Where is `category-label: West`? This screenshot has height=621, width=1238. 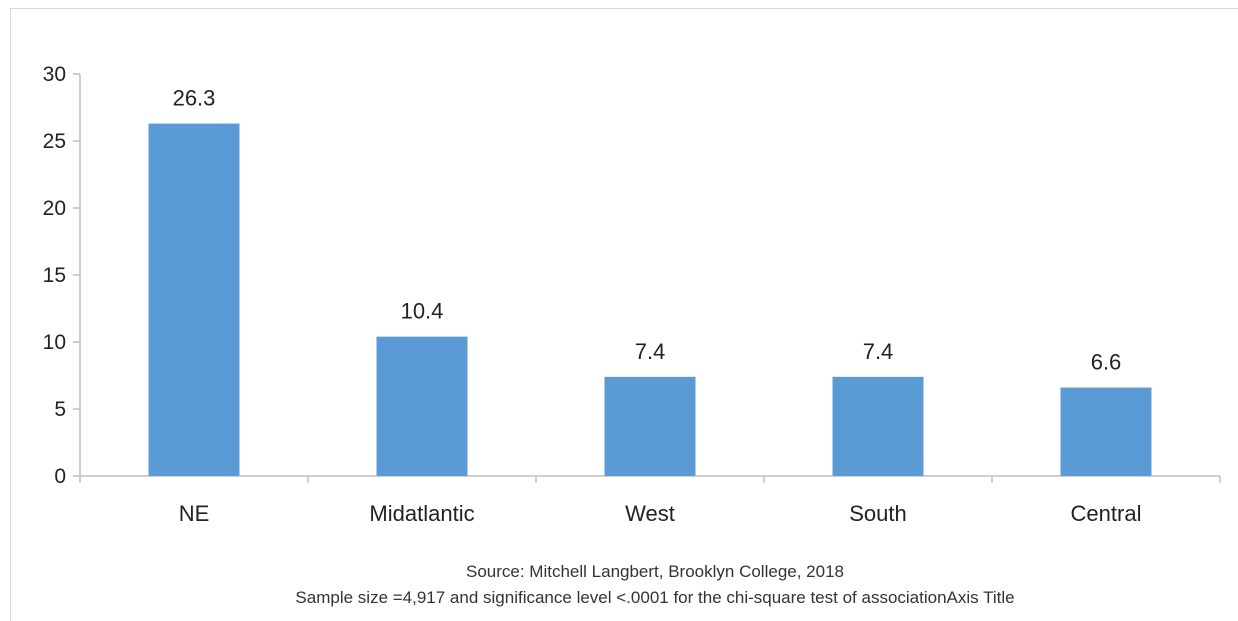
category-label: West is located at coordinates (650, 513).